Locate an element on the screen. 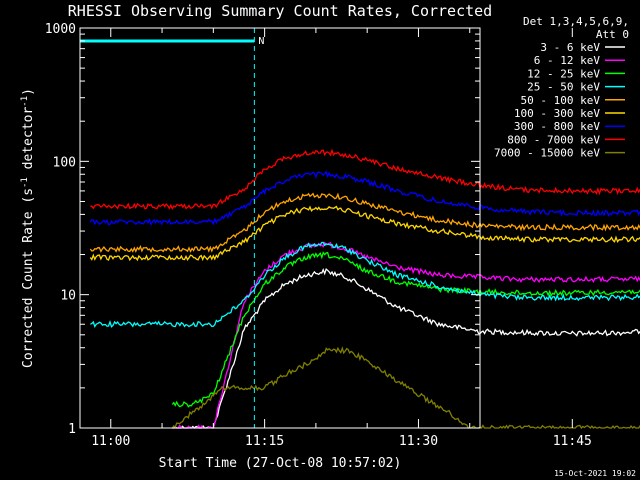 Image resolution: width=640 pixels, height=480 pixels. footer-date: 15-Oct-2021 19:02 is located at coordinates (595, 473).